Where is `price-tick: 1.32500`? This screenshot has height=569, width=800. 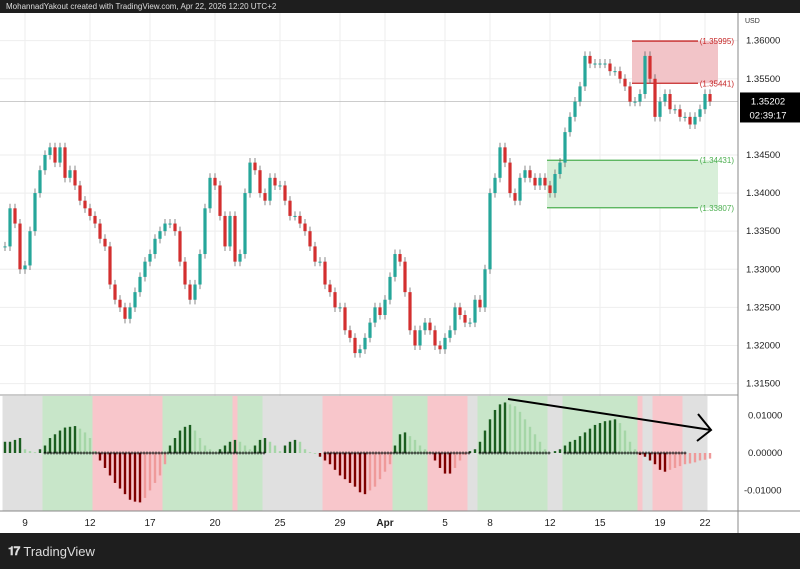 price-tick: 1.32500 is located at coordinates (763, 307).